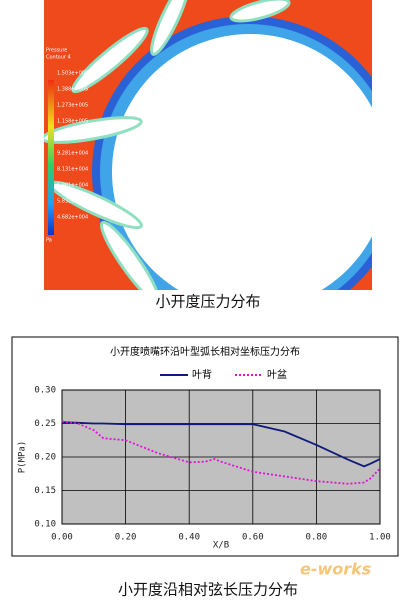  I want to click on legend-level: 9.281e+004, so click(72, 154).